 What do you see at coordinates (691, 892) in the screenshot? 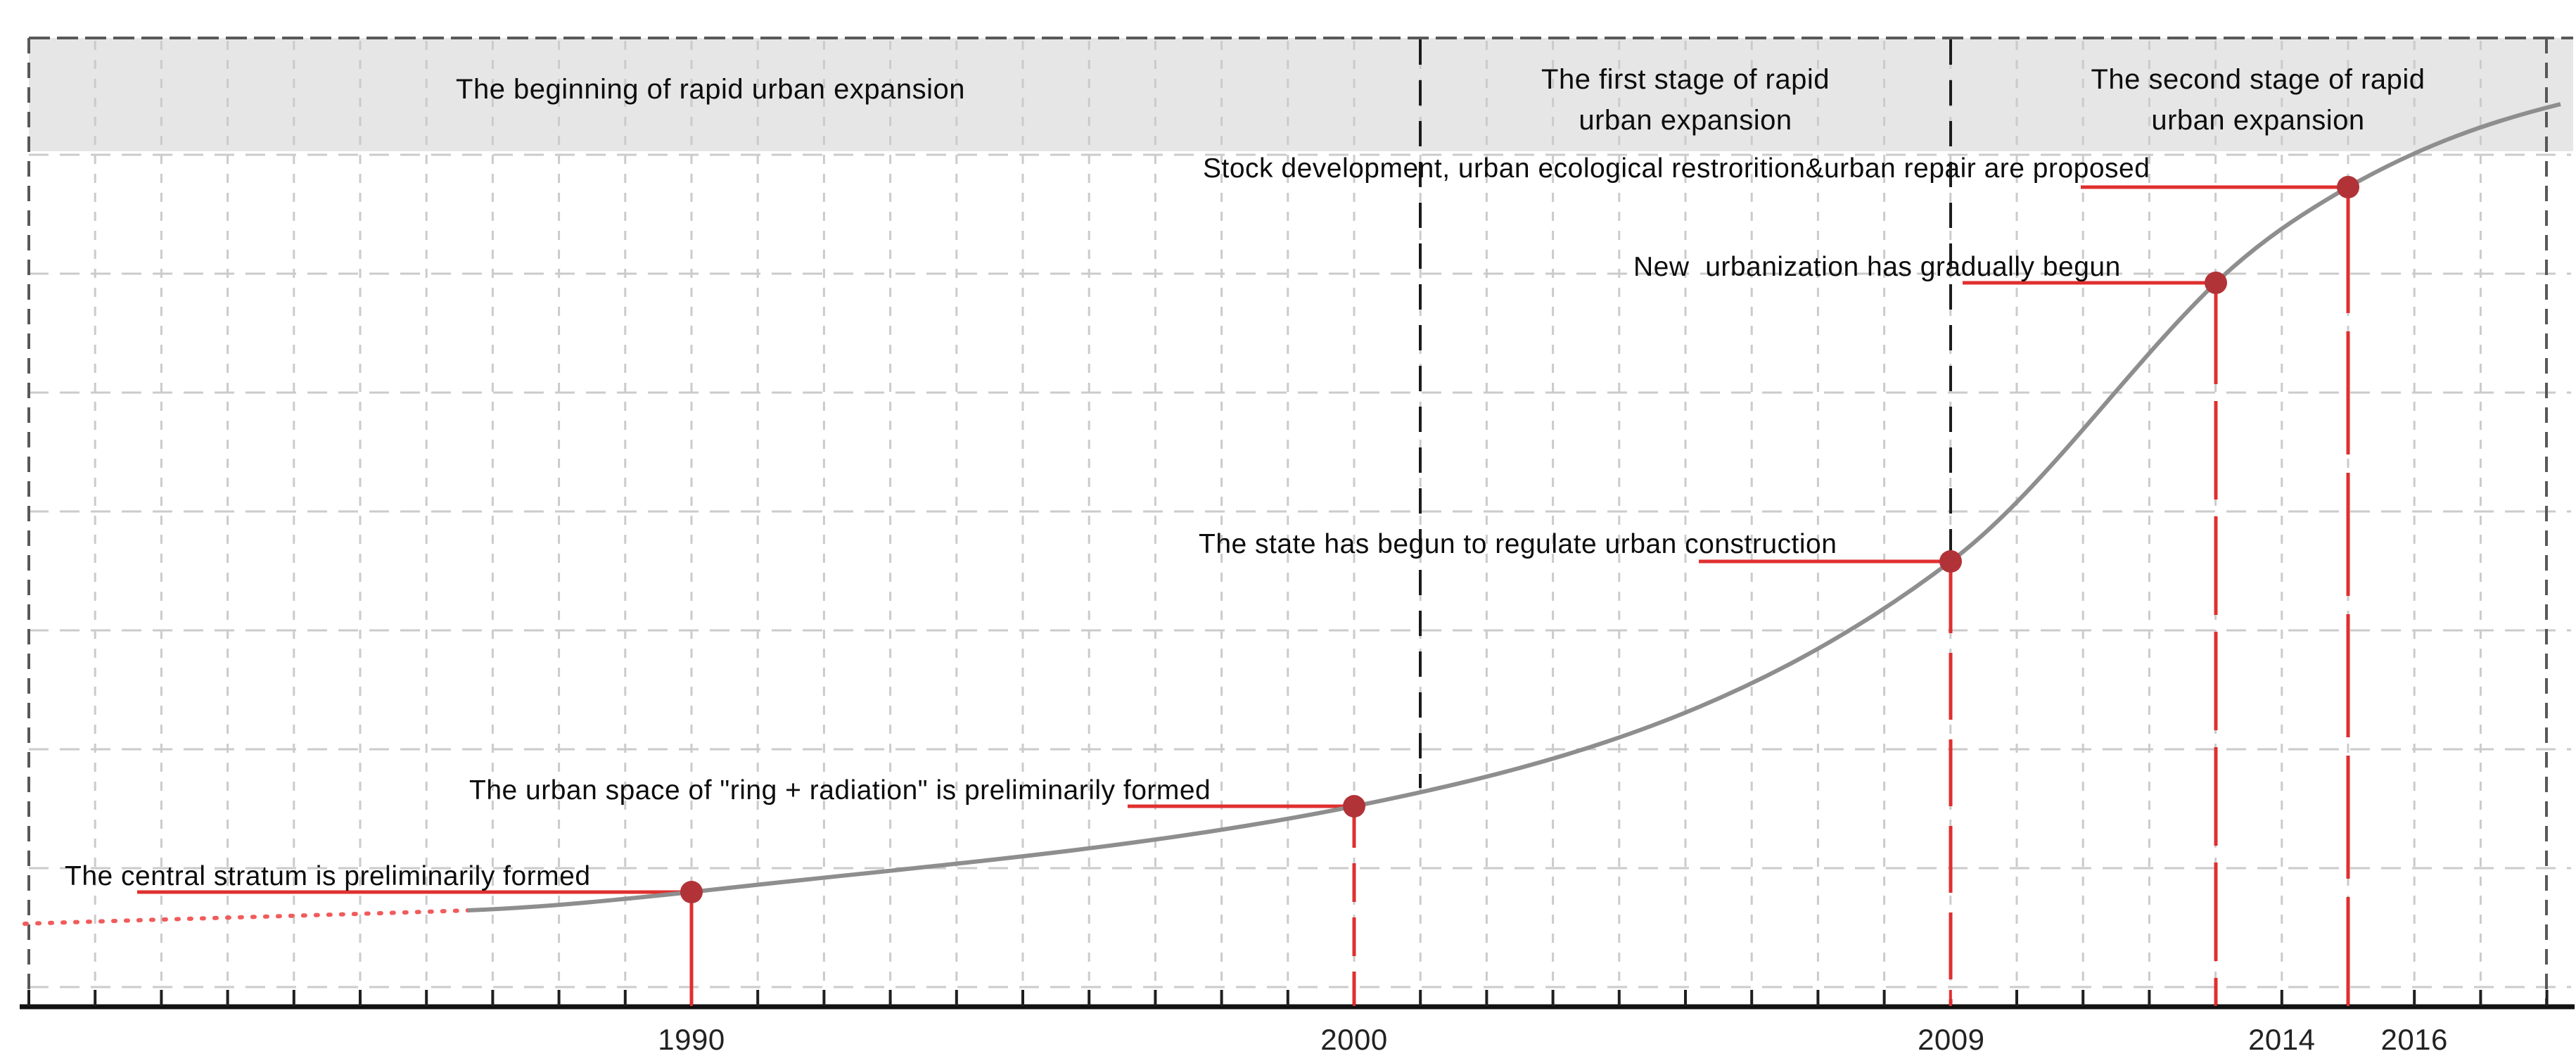
I see `data-point-1990` at bounding box center [691, 892].